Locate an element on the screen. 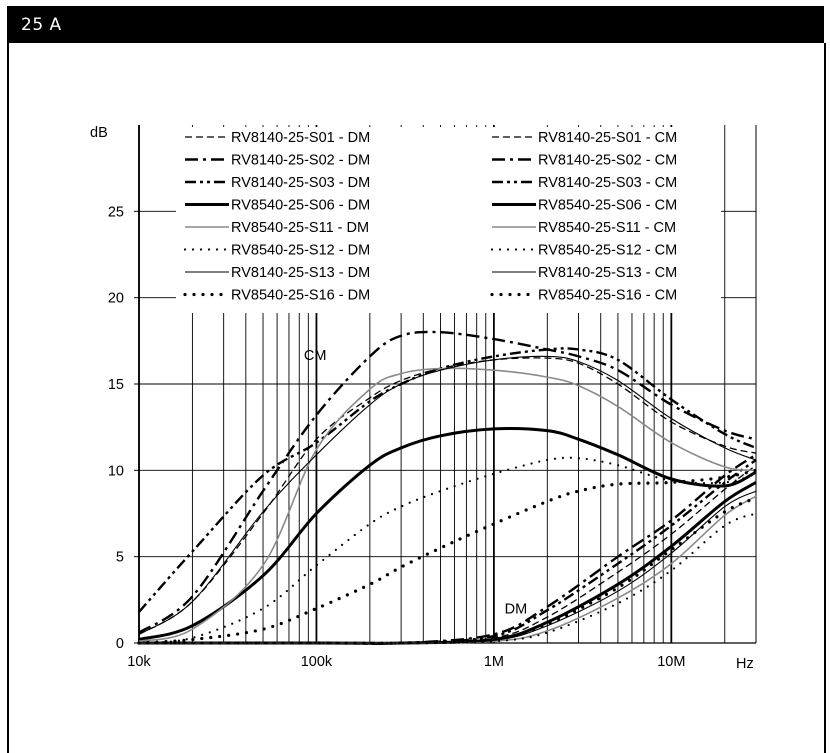 This screenshot has height=753, width=830. y-tick-label-0: 0 is located at coordinates (120, 644).